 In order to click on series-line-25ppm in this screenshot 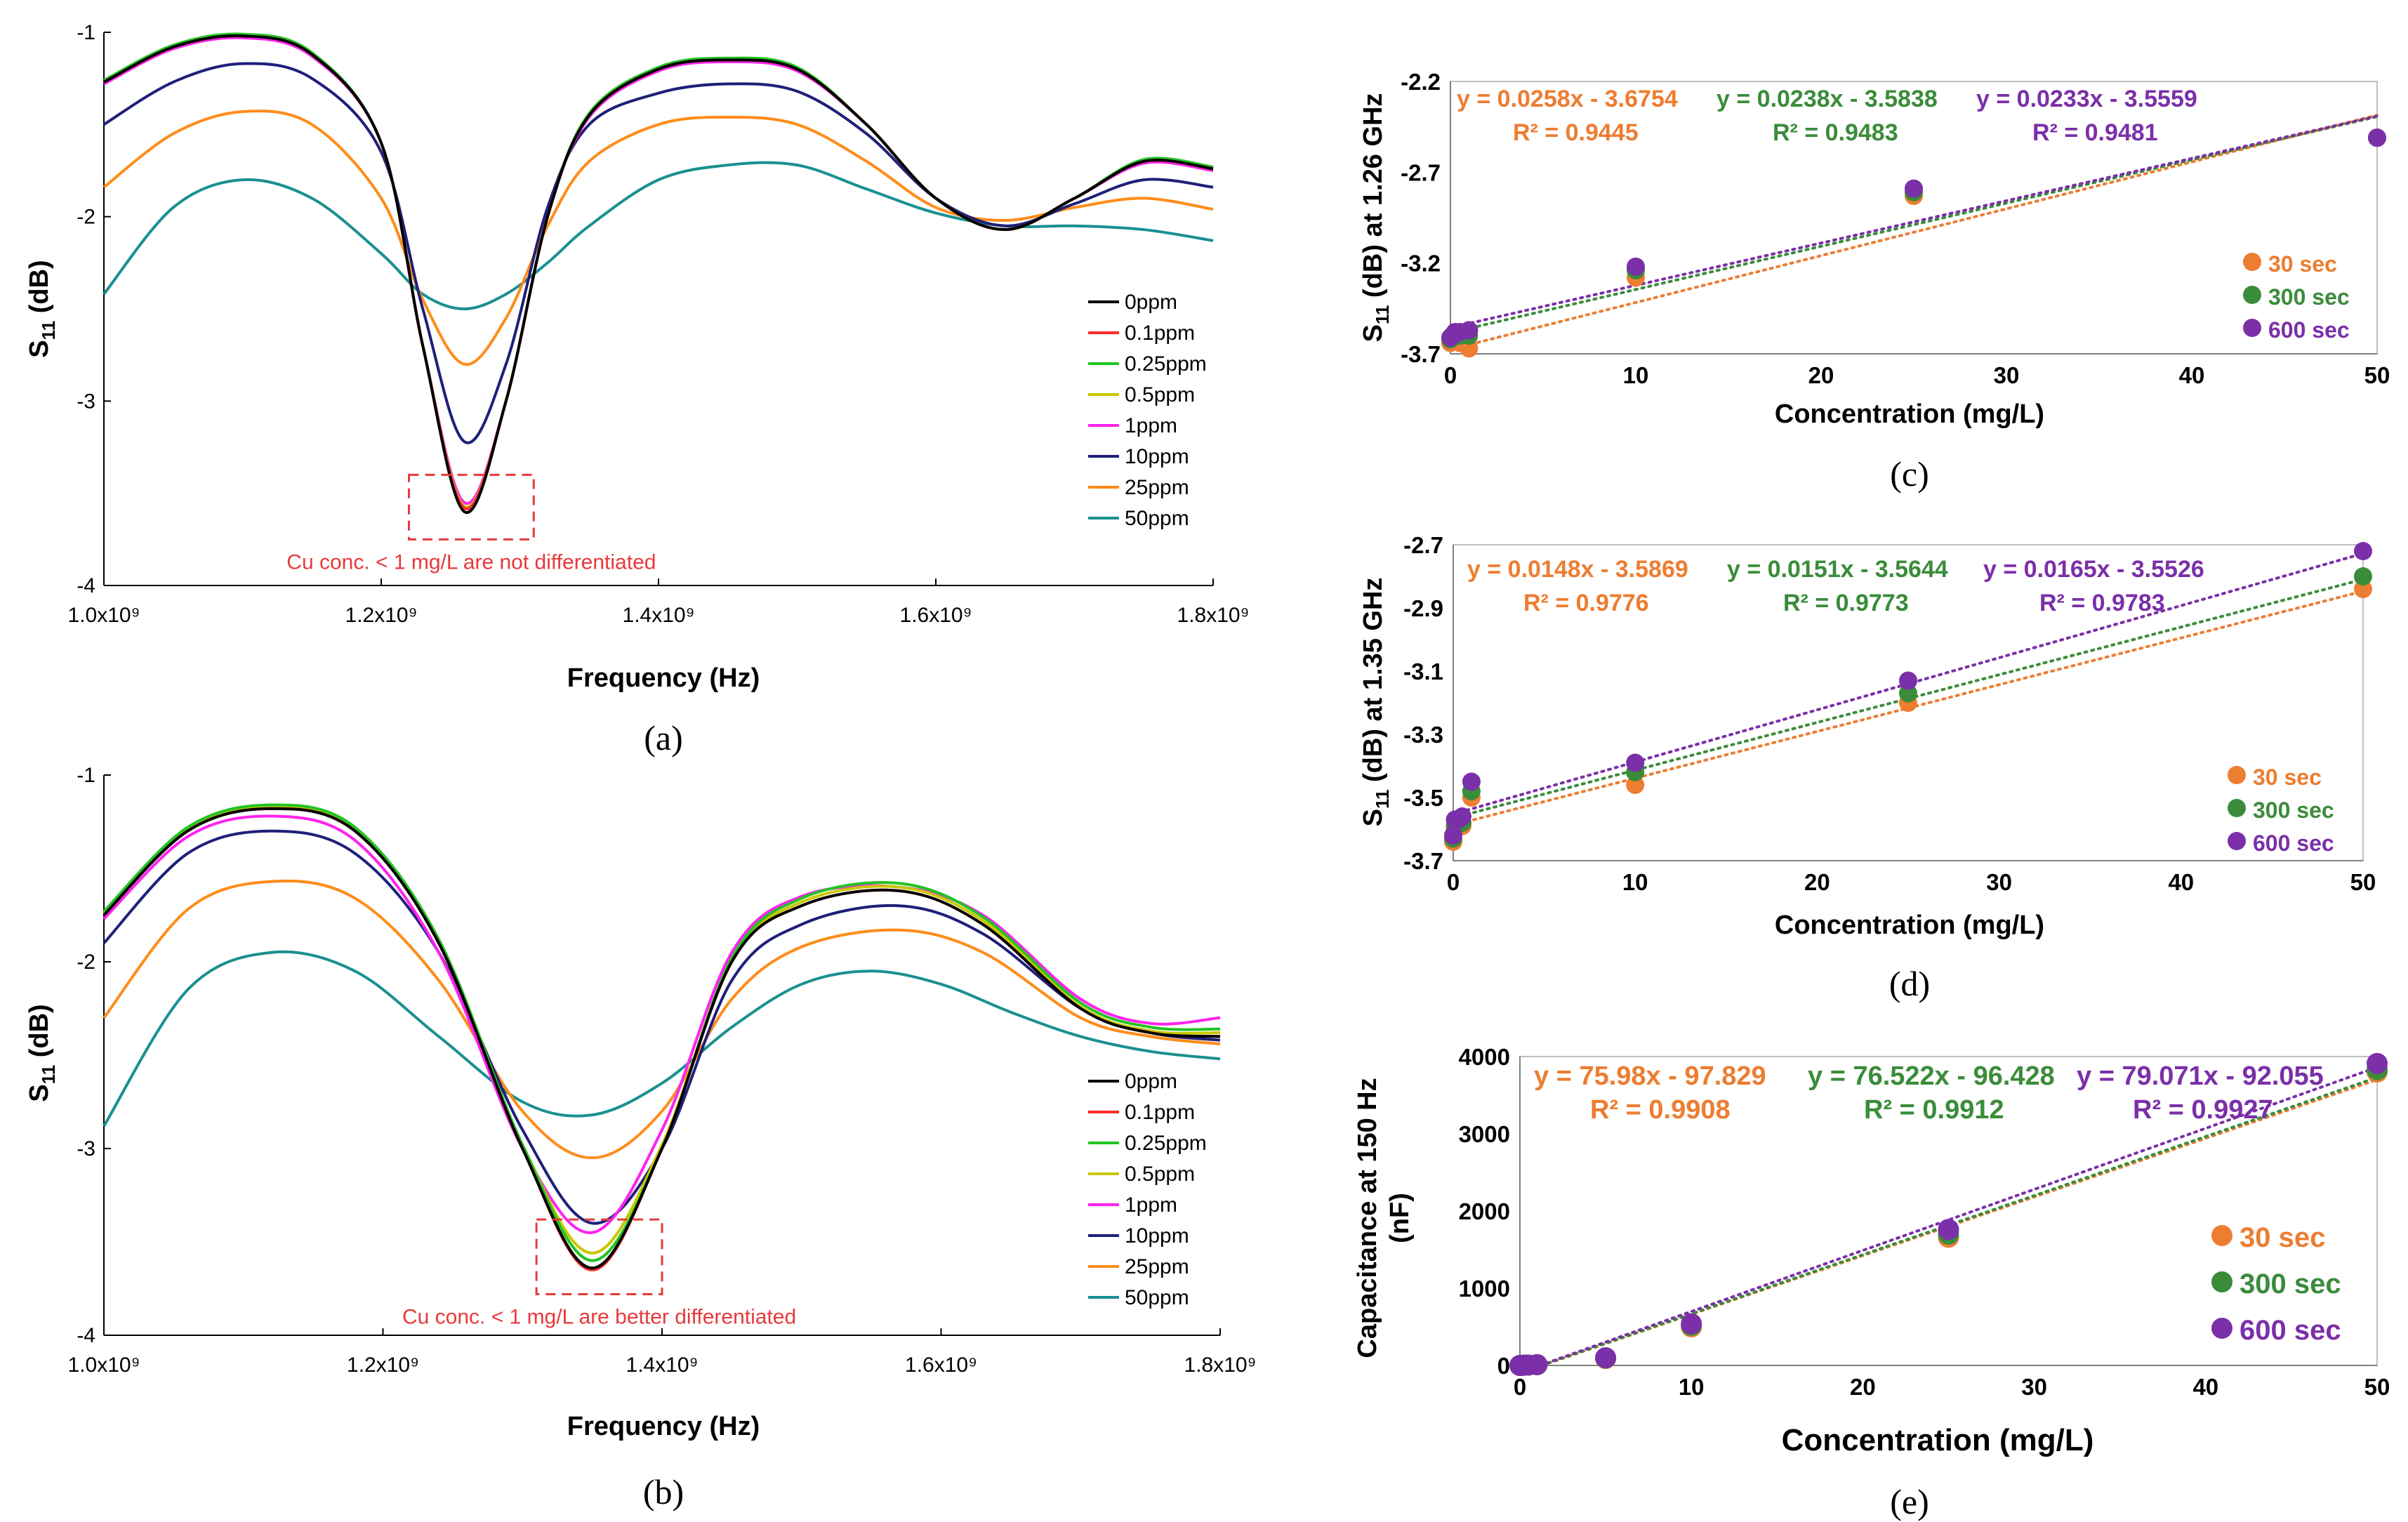, I will do `click(661, 1019)`.